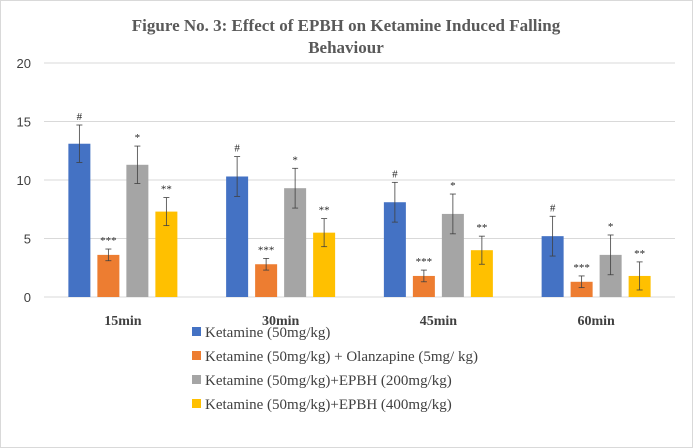 The width and height of the screenshot is (693, 448). Describe the element at coordinates (328, 405) in the screenshot. I see `legend-label: Ketamine (50mg/kg)+EPBH (400mg/kg)` at that location.